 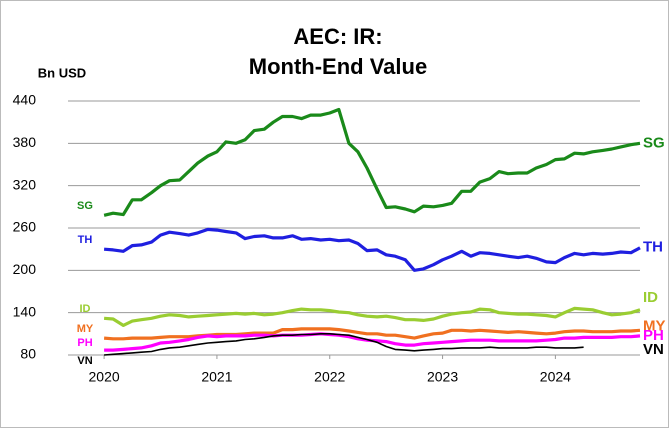 What do you see at coordinates (25, 311) in the screenshot?
I see `y-tick-label: 140` at bounding box center [25, 311].